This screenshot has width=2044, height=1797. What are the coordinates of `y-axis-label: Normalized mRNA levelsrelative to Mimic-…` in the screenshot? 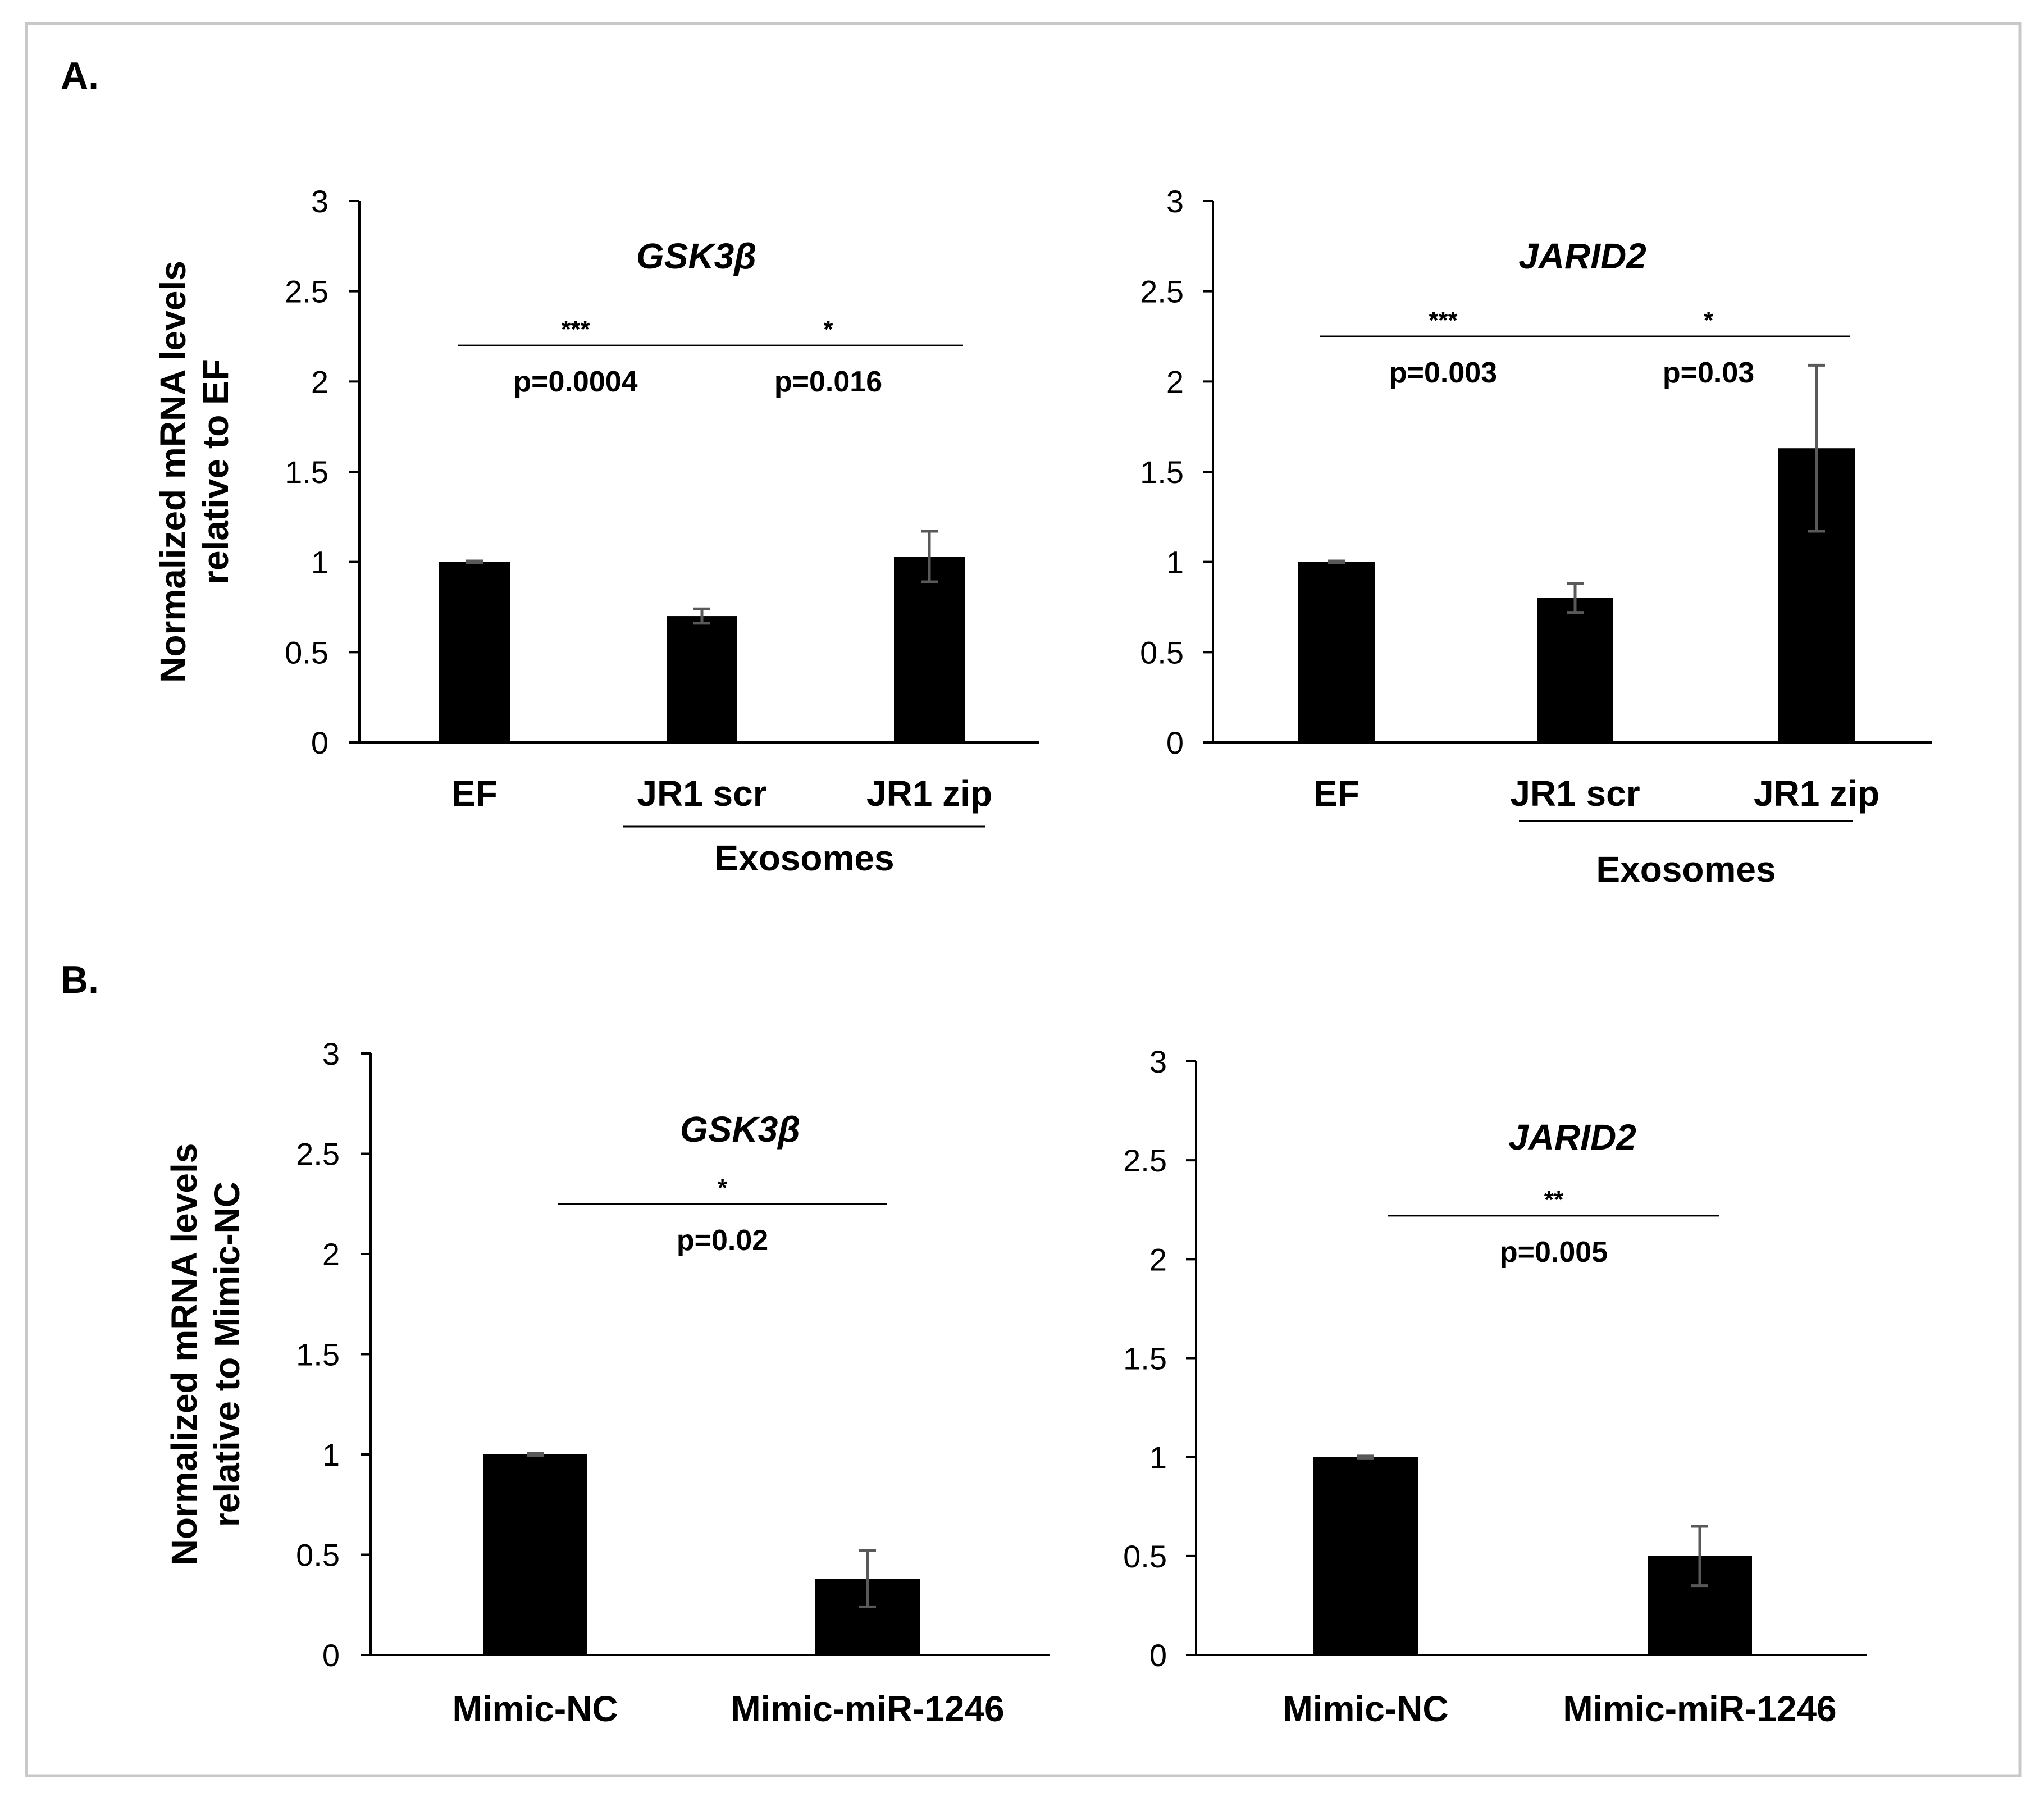 It's located at (206, 1354).